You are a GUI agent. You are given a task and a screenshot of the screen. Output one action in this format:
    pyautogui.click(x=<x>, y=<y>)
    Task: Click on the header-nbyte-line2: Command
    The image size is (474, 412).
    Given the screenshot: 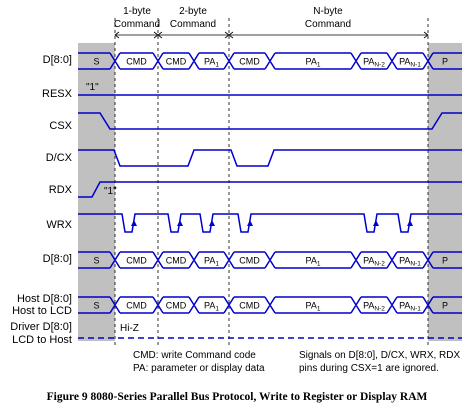 What is the action you would take?
    pyautogui.click(x=328, y=24)
    